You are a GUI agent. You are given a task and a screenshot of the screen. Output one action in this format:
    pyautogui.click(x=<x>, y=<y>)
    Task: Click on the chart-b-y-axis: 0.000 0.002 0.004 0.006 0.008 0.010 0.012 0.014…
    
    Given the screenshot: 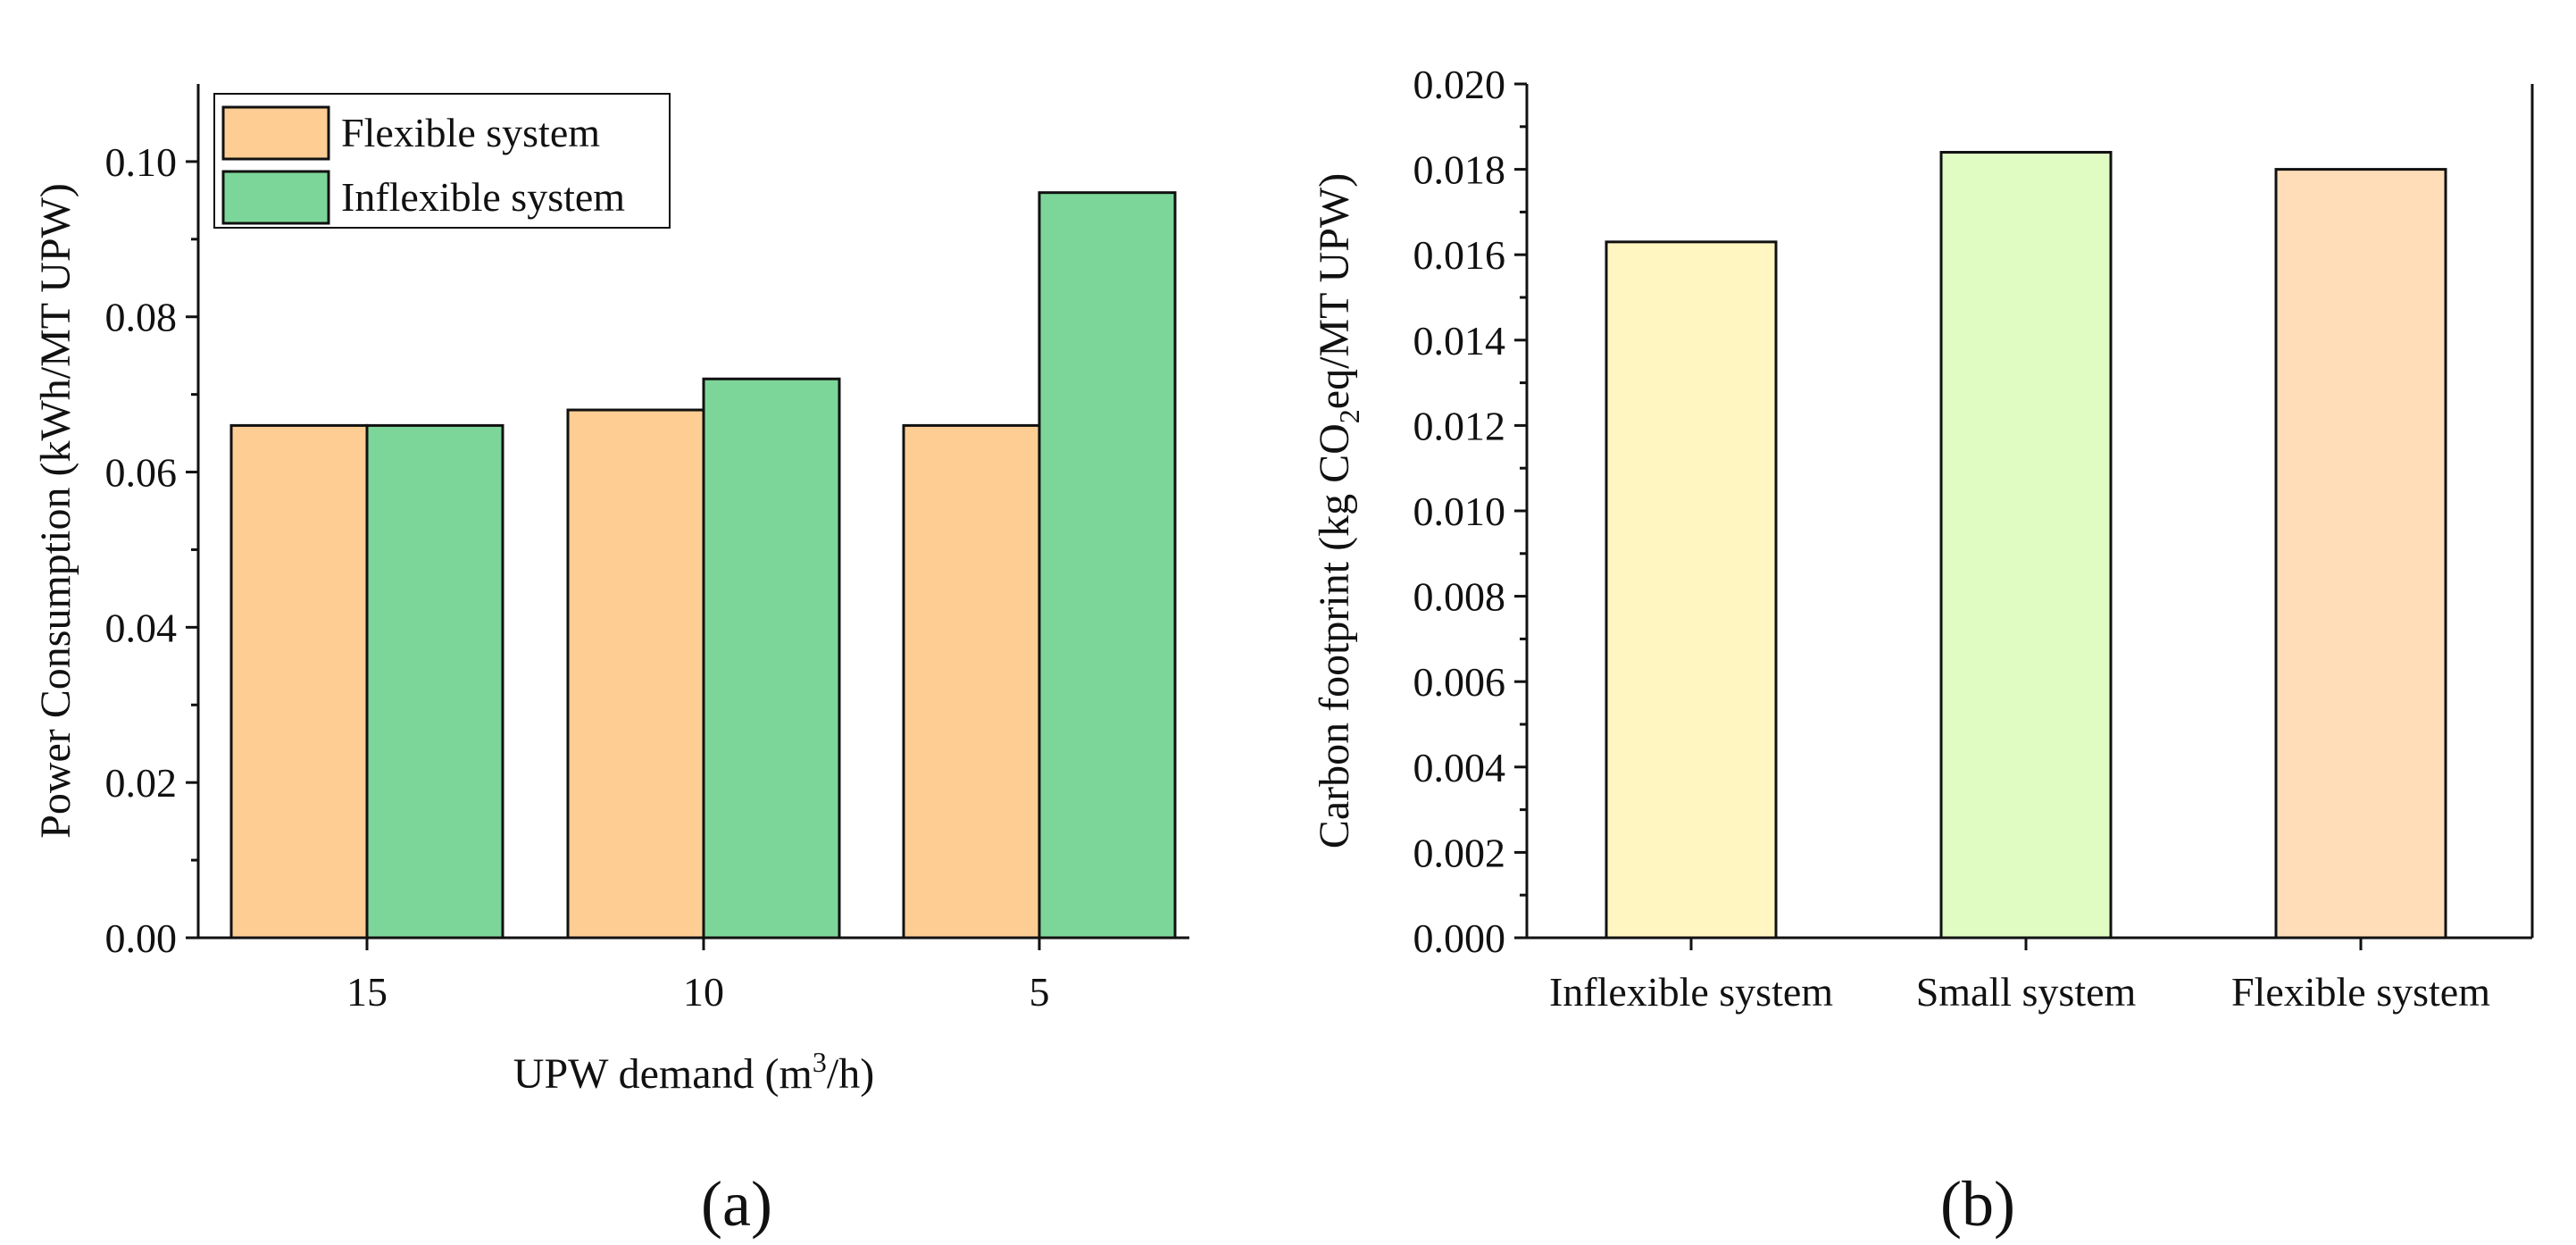 What is the action you would take?
    pyautogui.click(x=1470, y=511)
    